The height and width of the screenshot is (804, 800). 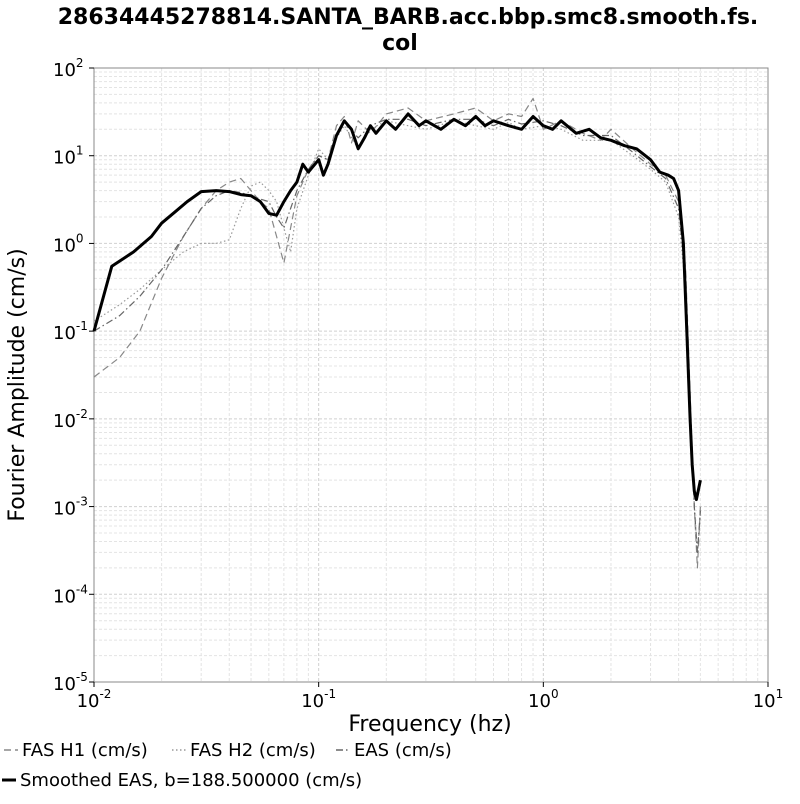 What do you see at coordinates (17, 384) in the screenshot?
I see `y-axis-label: Fourier Amplitude (cm/s)` at bounding box center [17, 384].